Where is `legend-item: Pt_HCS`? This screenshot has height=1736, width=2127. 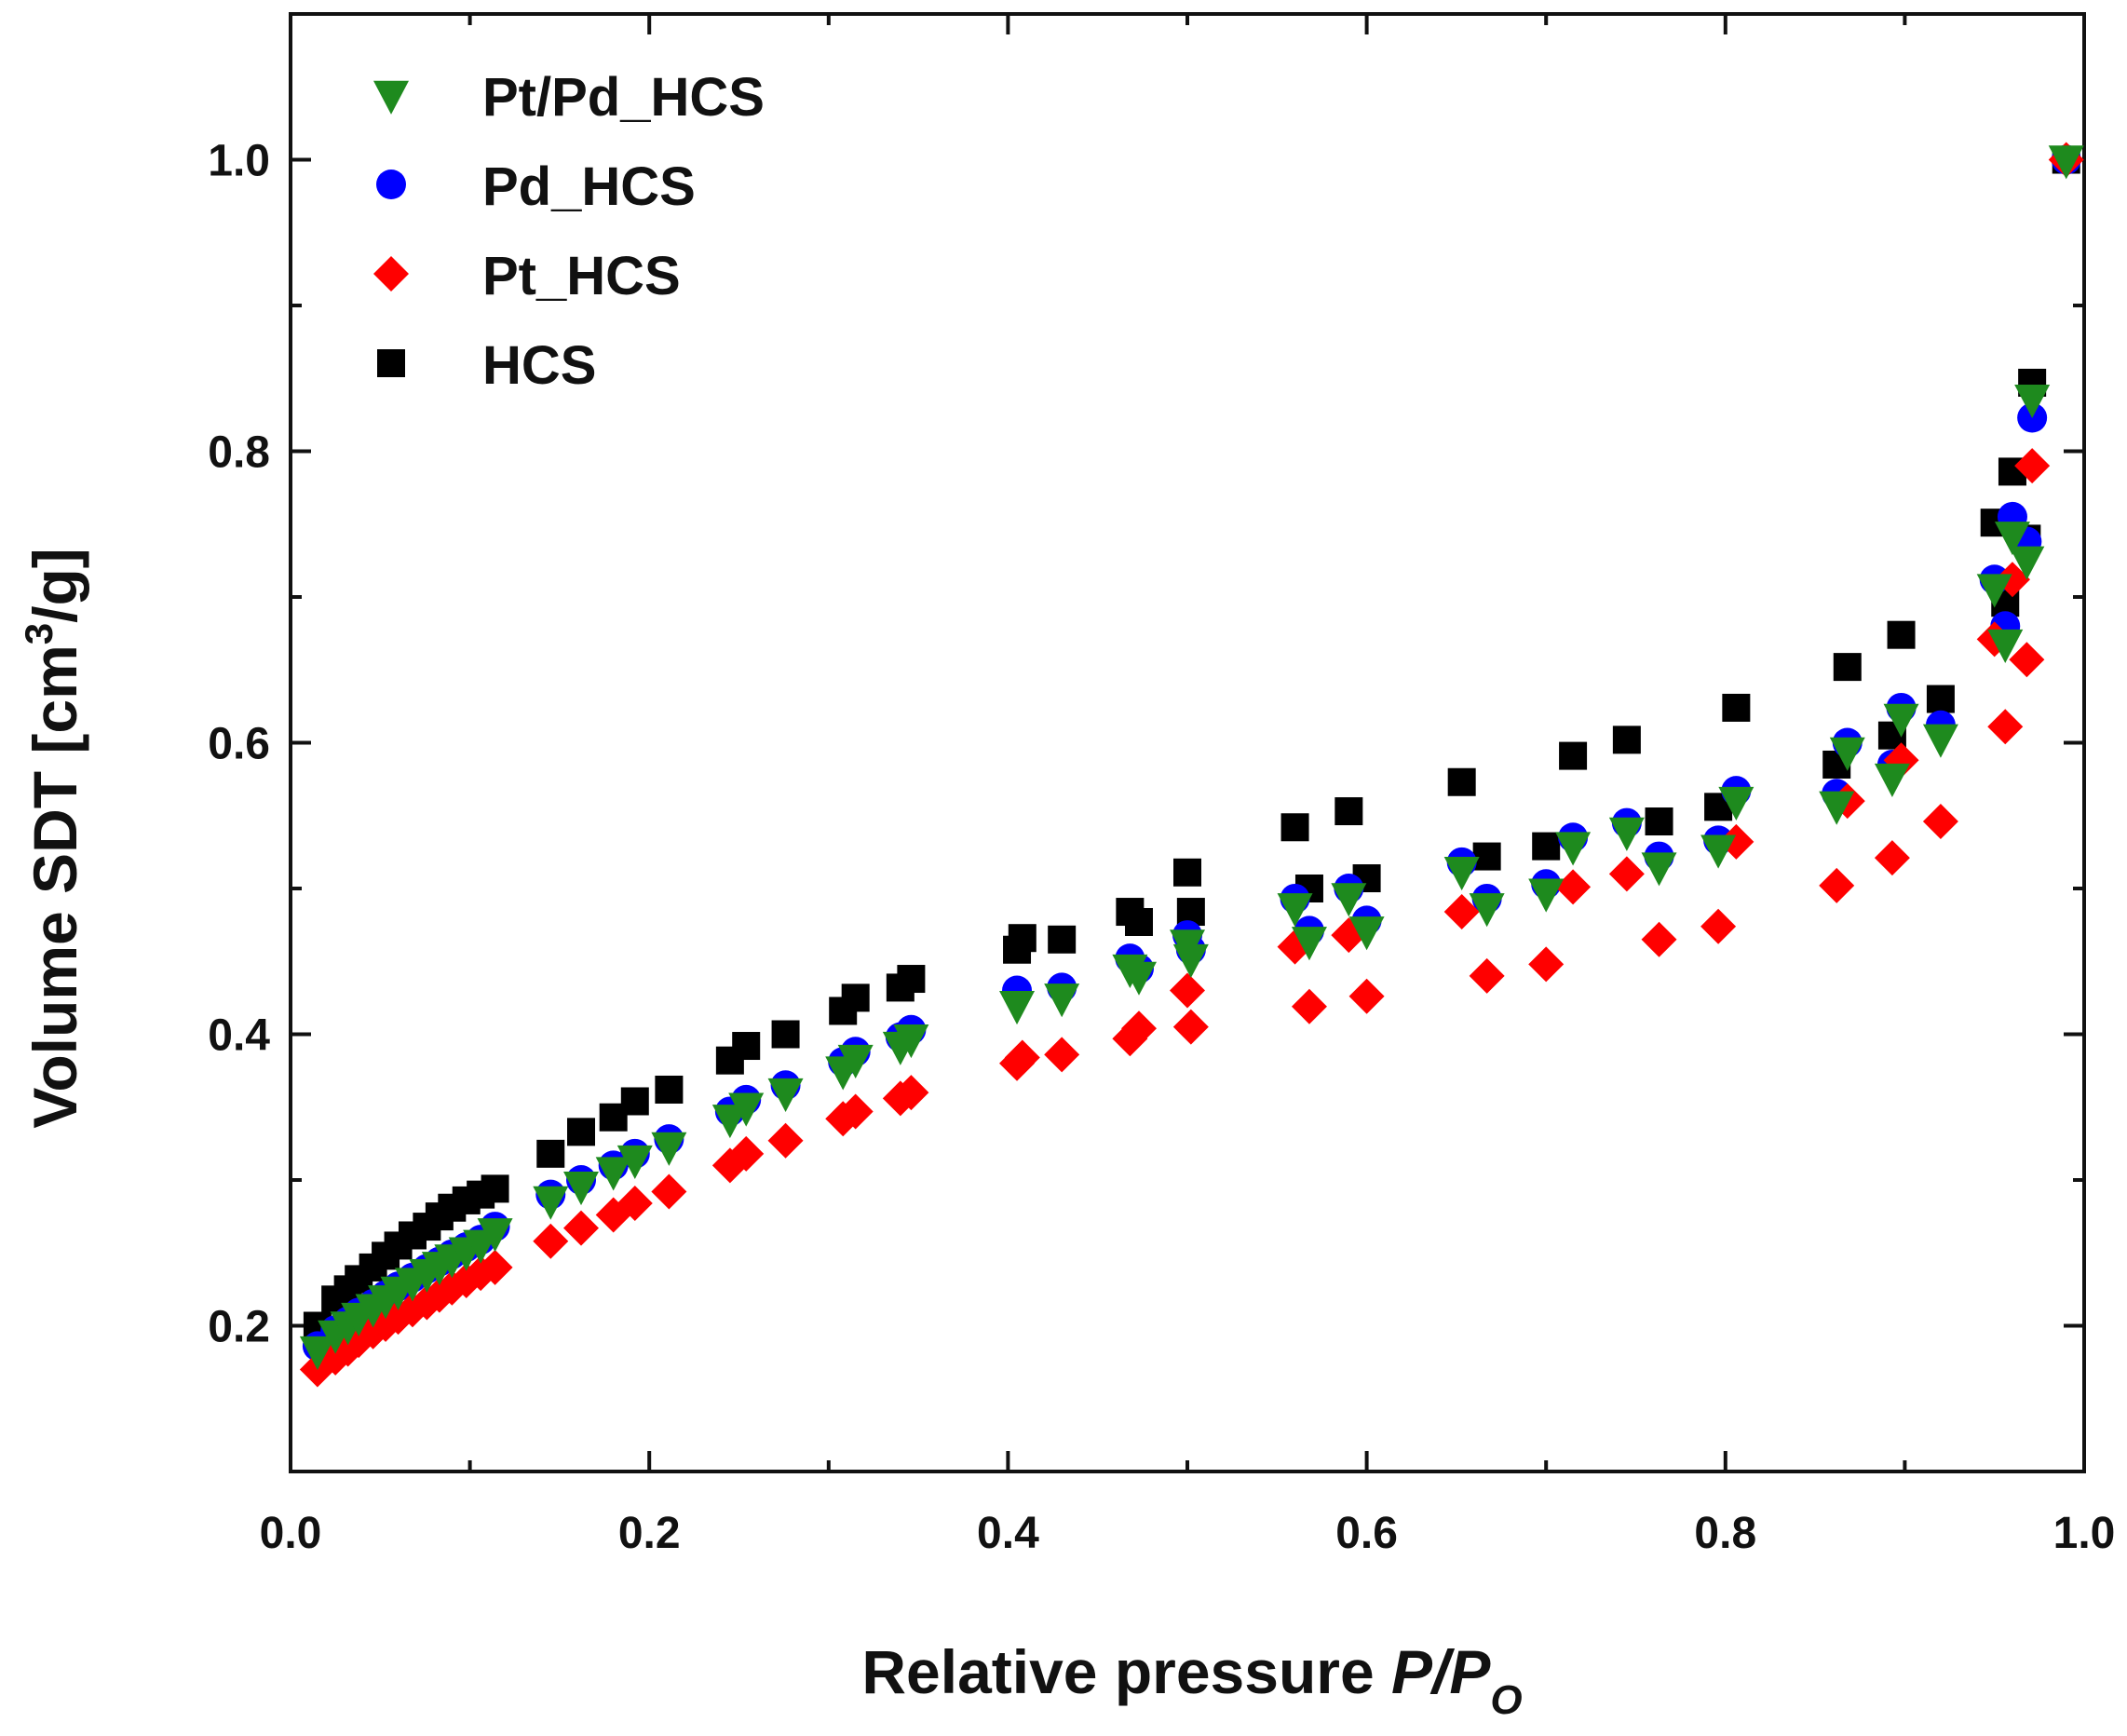 legend-item: Pt_HCS is located at coordinates (527, 276).